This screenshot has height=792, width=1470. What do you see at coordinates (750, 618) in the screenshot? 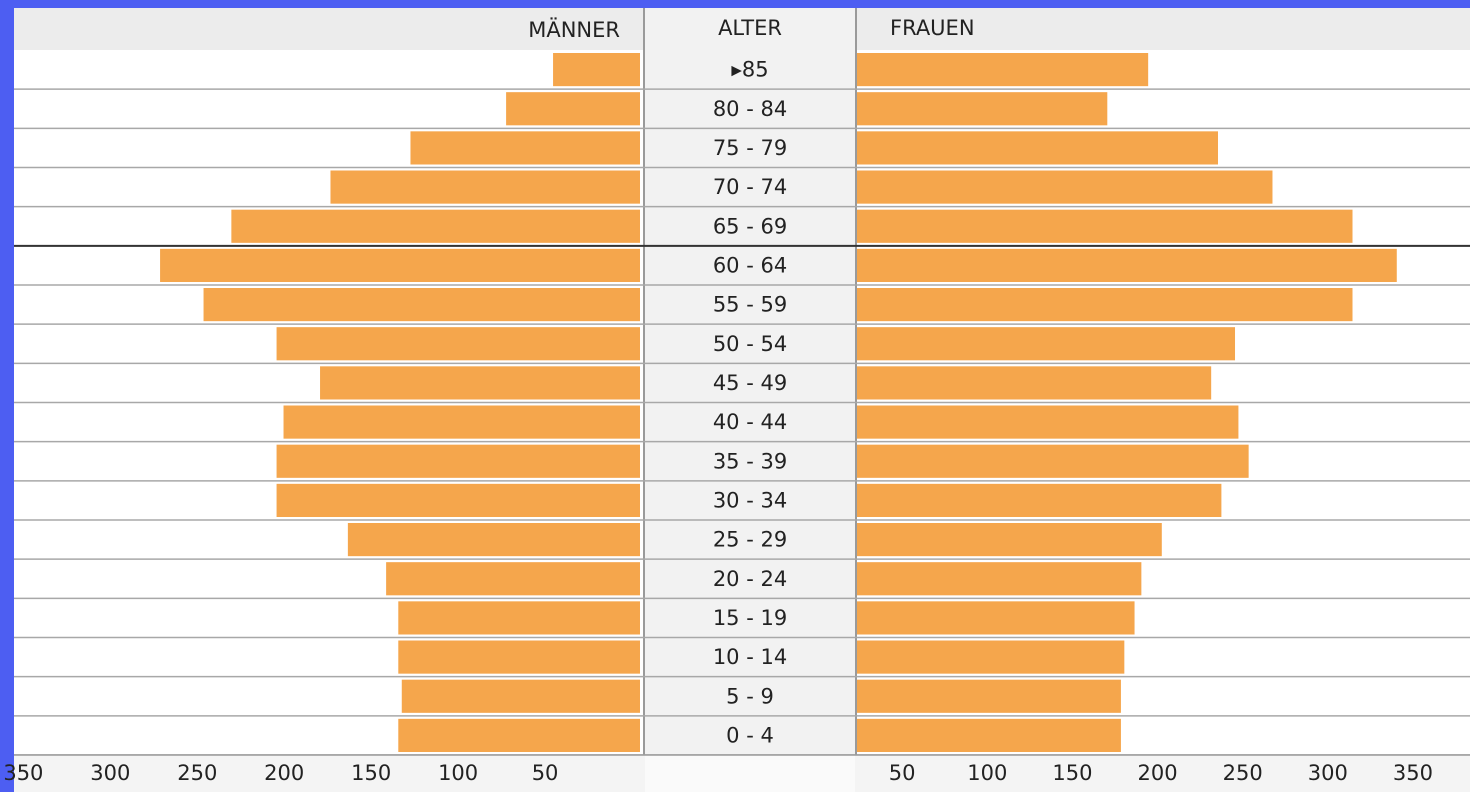
I see `category-label: 15 - 19` at bounding box center [750, 618].